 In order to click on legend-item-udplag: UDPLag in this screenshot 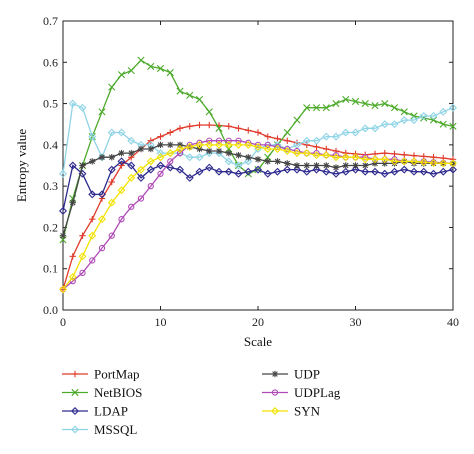, I will do `click(301, 392)`.